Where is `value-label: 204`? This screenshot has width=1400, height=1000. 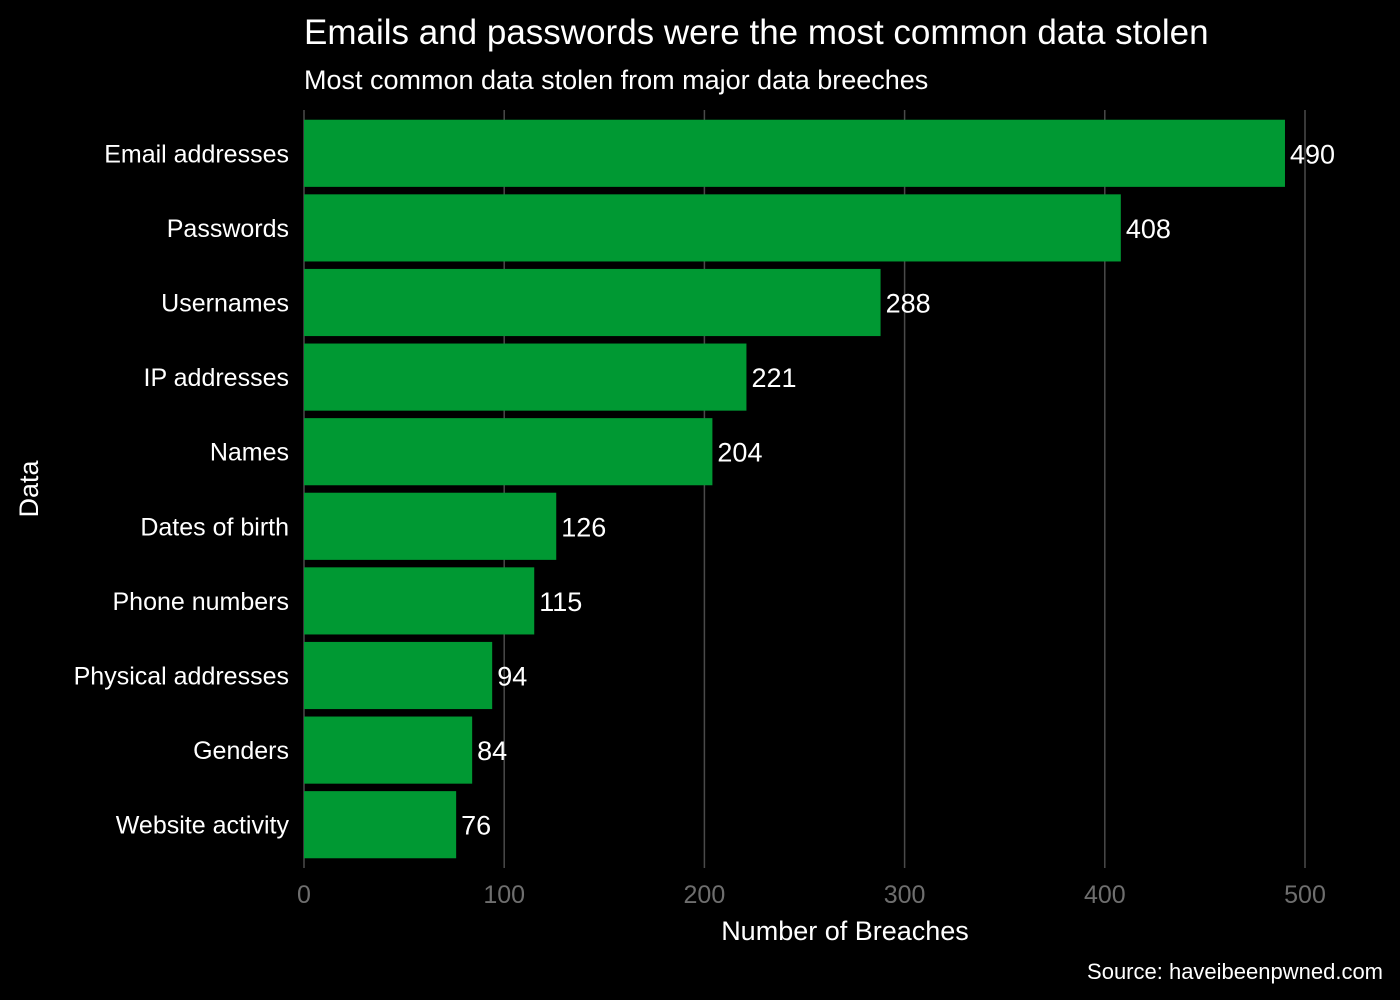
value-label: 204 is located at coordinates (739, 453).